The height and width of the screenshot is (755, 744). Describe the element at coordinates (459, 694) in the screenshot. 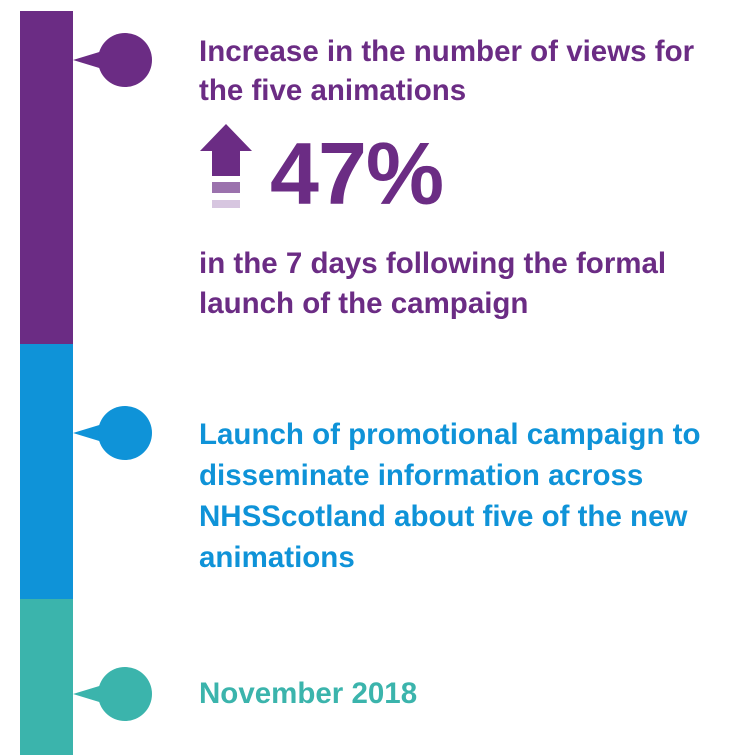

I see `event-3-heading: November 2018` at that location.